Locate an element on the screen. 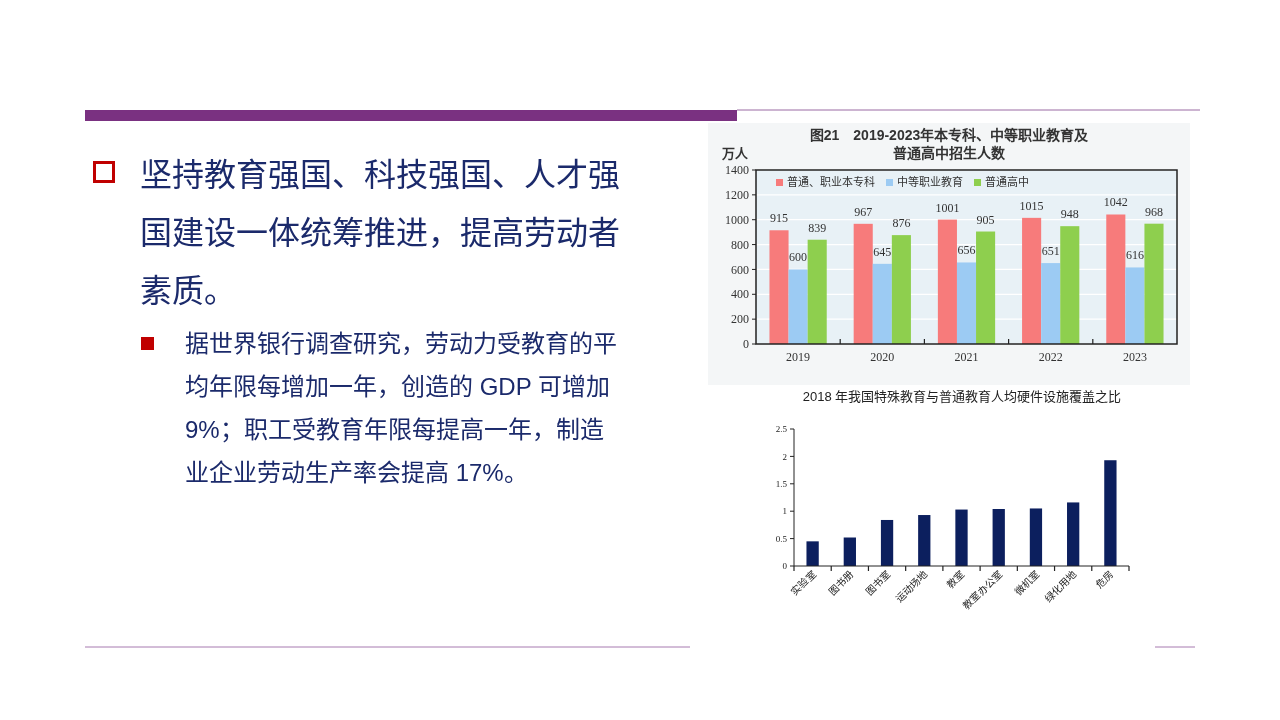  x-tick-label: 运动场地 is located at coordinates (911, 586).